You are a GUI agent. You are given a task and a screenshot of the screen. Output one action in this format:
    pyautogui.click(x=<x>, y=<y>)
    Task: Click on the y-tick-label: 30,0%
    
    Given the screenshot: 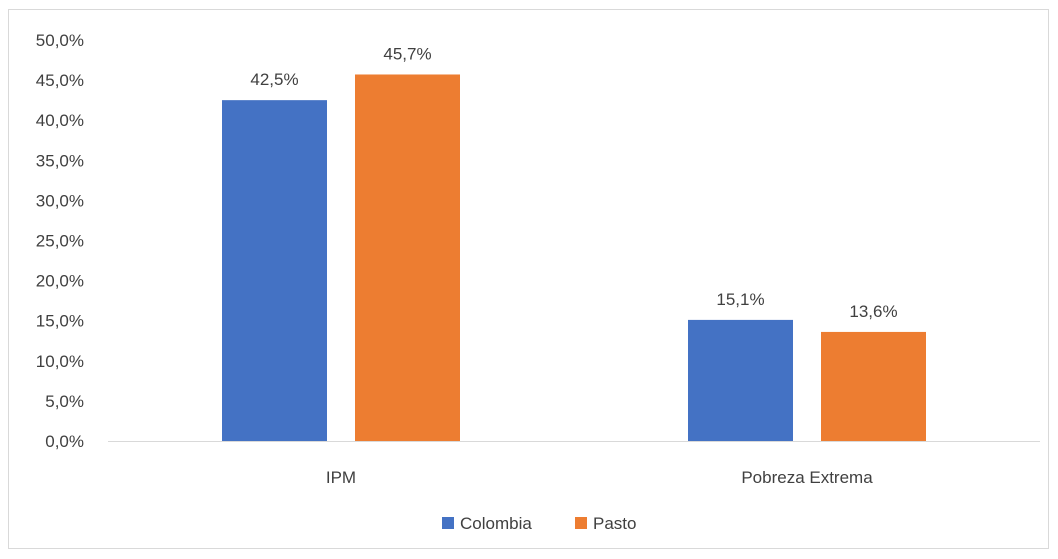 What is the action you would take?
    pyautogui.click(x=60, y=200)
    